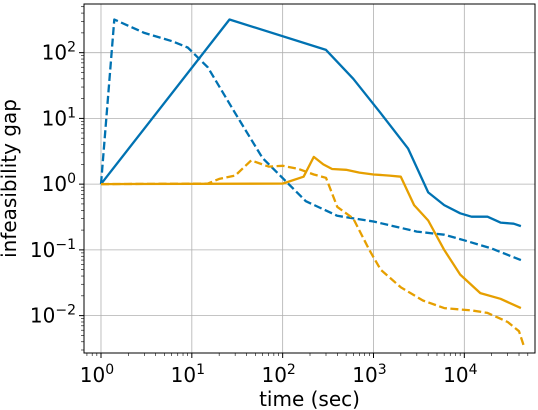  Describe the element at coordinates (97, 374) in the screenshot. I see `x-tick-label: 100` at that location.